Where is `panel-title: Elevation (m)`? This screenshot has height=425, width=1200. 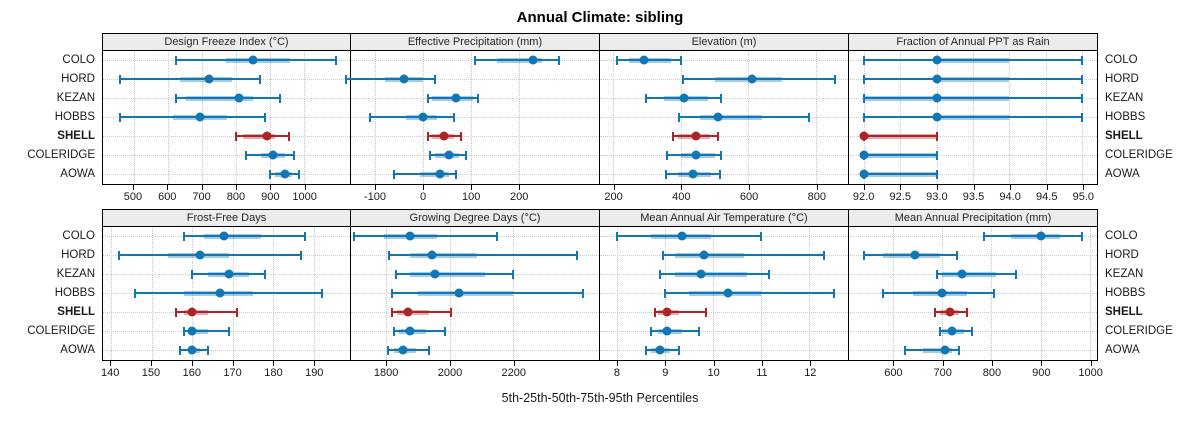 panel-title: Elevation (m) is located at coordinates (724, 42).